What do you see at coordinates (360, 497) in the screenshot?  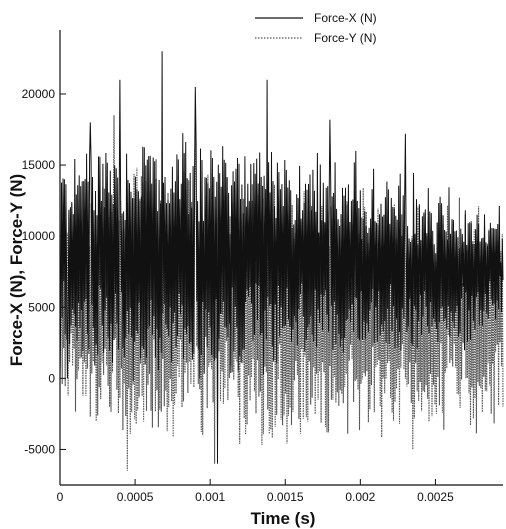 I see `x-tick-label: 0.002` at bounding box center [360, 497].